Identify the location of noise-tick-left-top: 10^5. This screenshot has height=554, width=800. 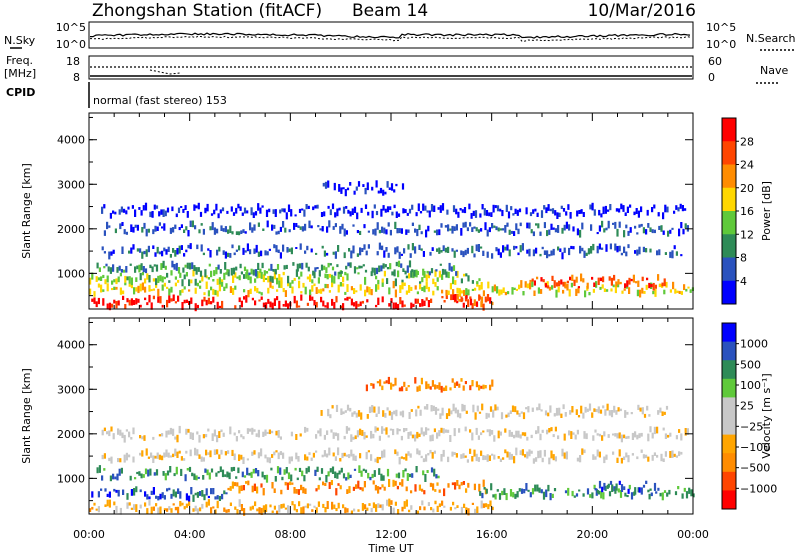
(71, 27).